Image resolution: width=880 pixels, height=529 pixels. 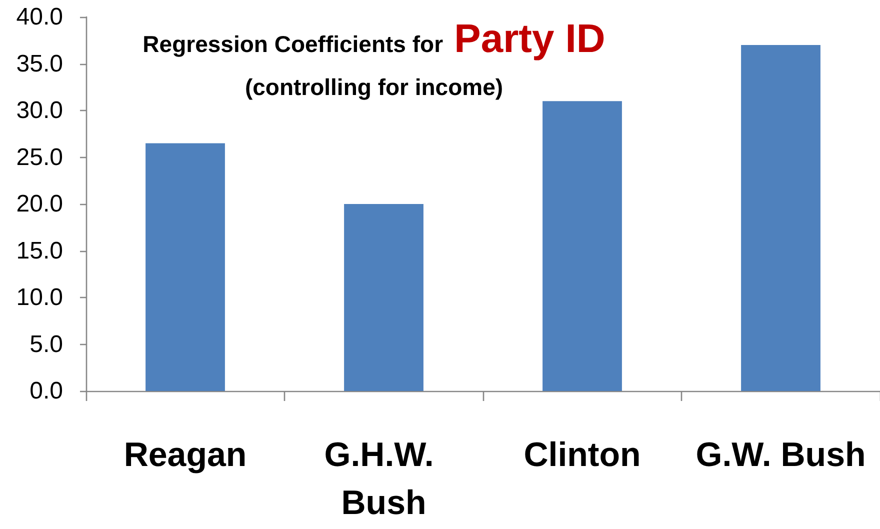 I want to click on y-tick-label: 20.0, so click(x=39, y=204).